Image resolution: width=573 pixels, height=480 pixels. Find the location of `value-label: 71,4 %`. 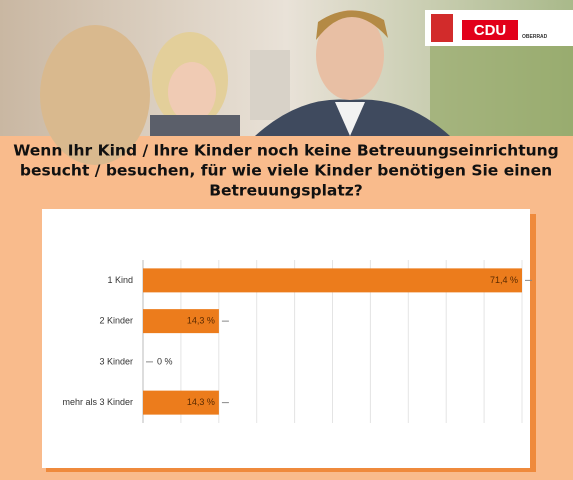

value-label: 71,4 % is located at coordinates (504, 280).